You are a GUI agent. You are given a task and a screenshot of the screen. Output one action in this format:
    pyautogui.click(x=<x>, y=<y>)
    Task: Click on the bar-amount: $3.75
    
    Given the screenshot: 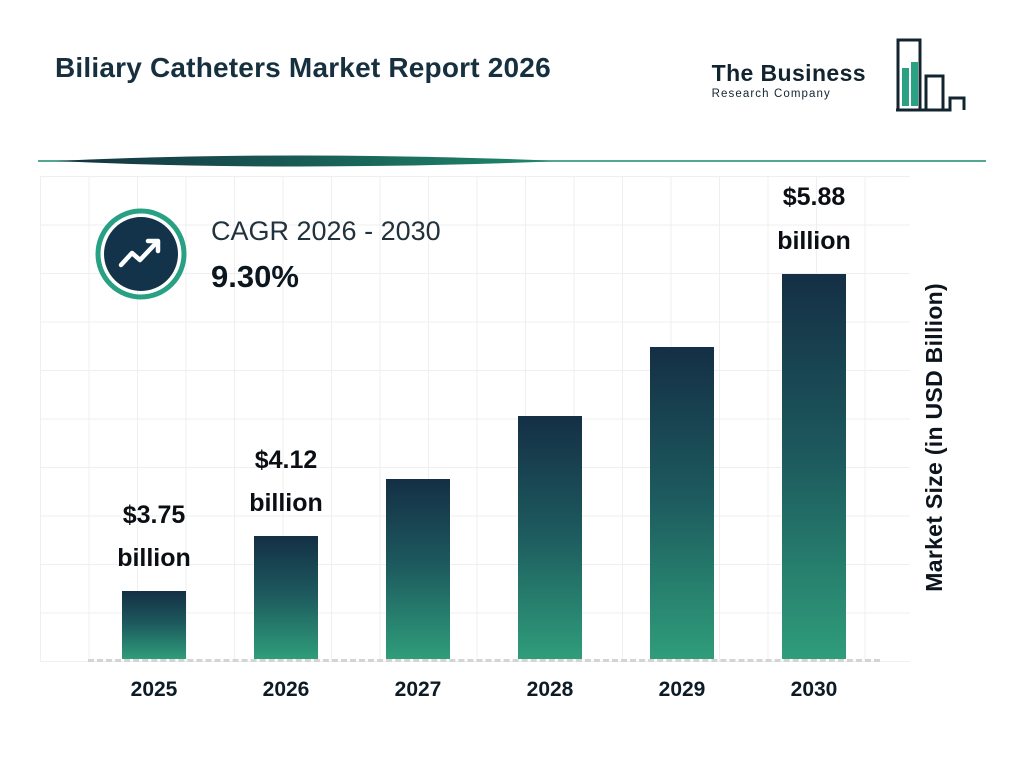 What is the action you would take?
    pyautogui.click(x=154, y=514)
    